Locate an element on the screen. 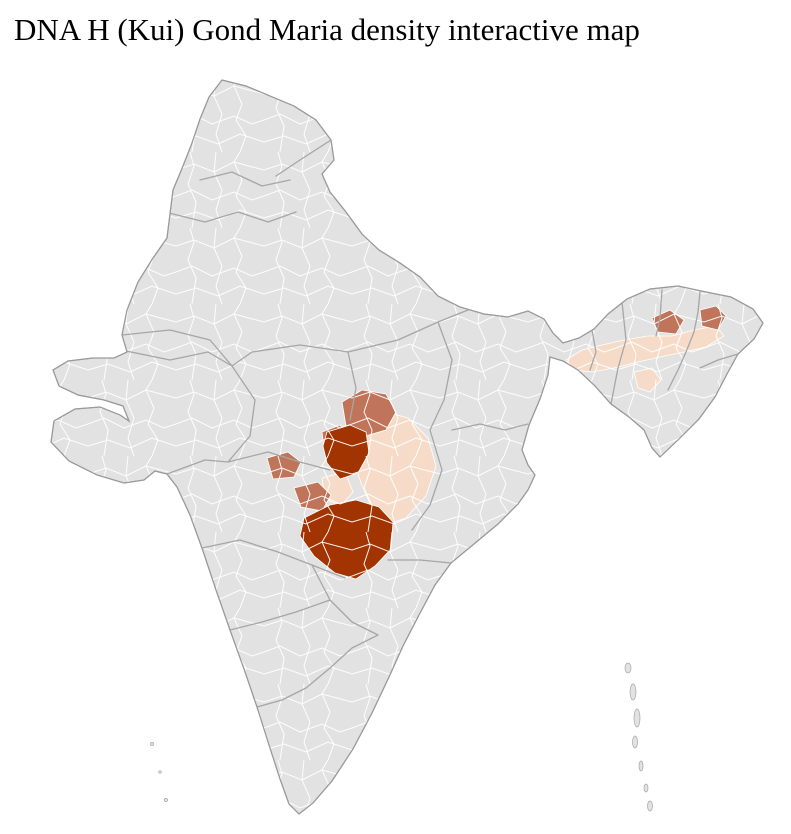 The width and height of the screenshot is (791, 834). lakshadweep-islands is located at coordinates (159, 772).